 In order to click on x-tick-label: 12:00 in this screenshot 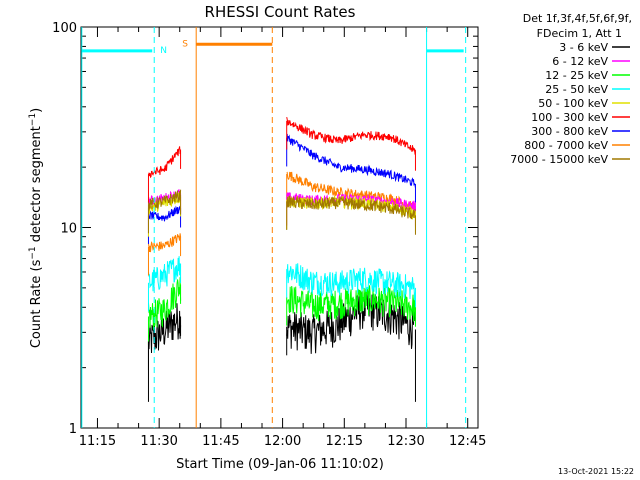, I will do `click(282, 441)`.